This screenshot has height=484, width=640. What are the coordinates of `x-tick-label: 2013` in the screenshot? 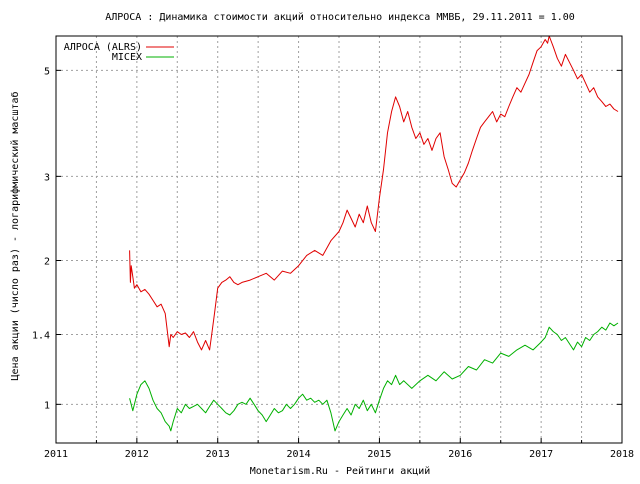 It's located at (218, 454).